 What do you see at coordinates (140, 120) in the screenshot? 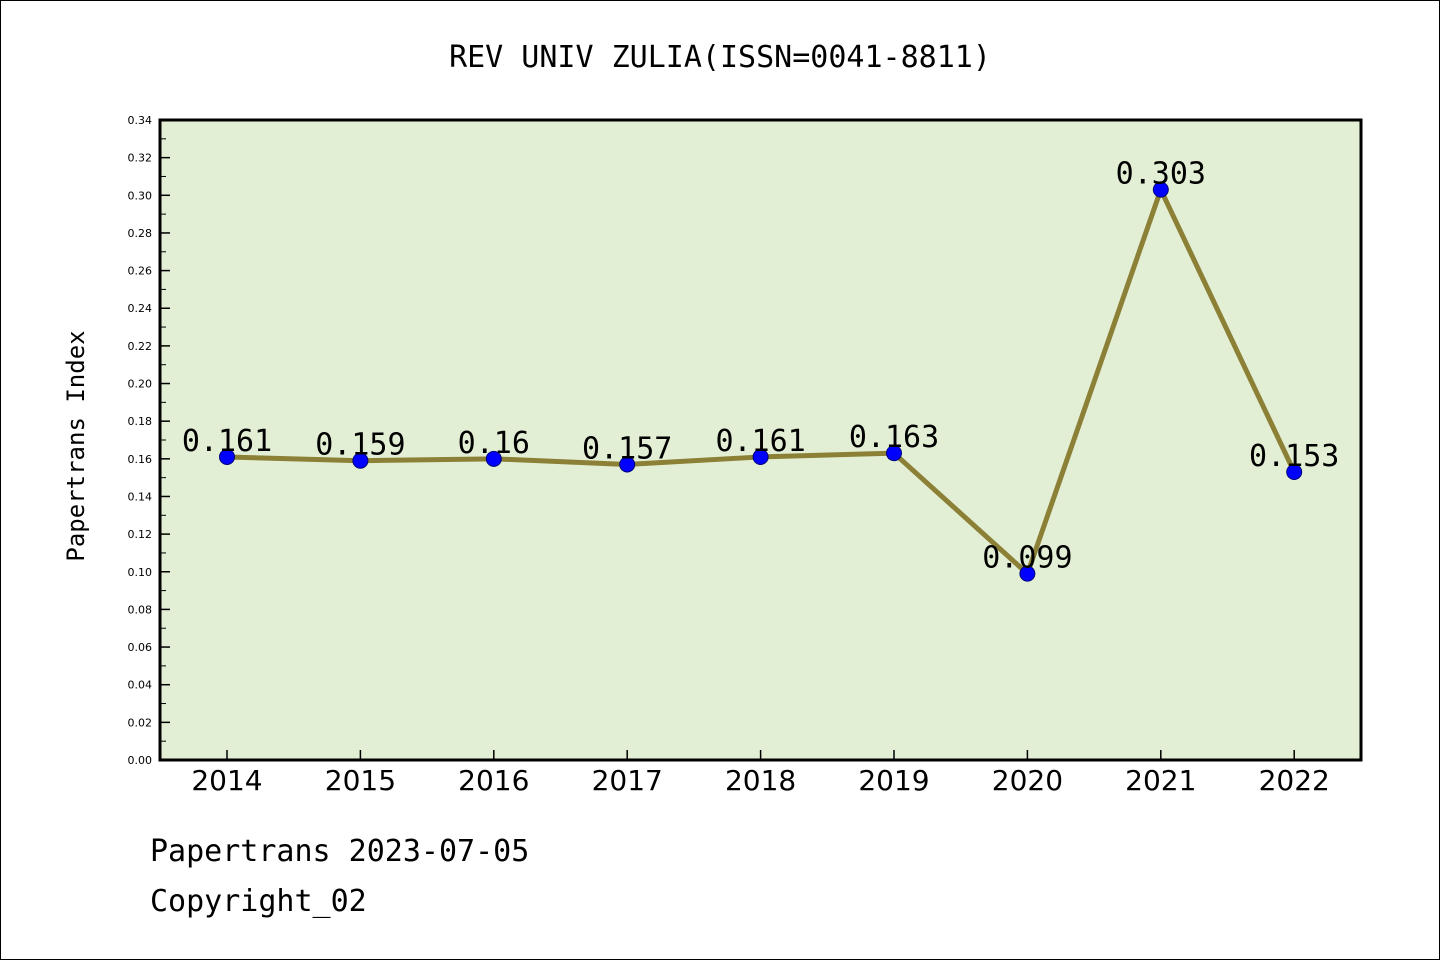
I see `y-tick-label: 0.34` at bounding box center [140, 120].